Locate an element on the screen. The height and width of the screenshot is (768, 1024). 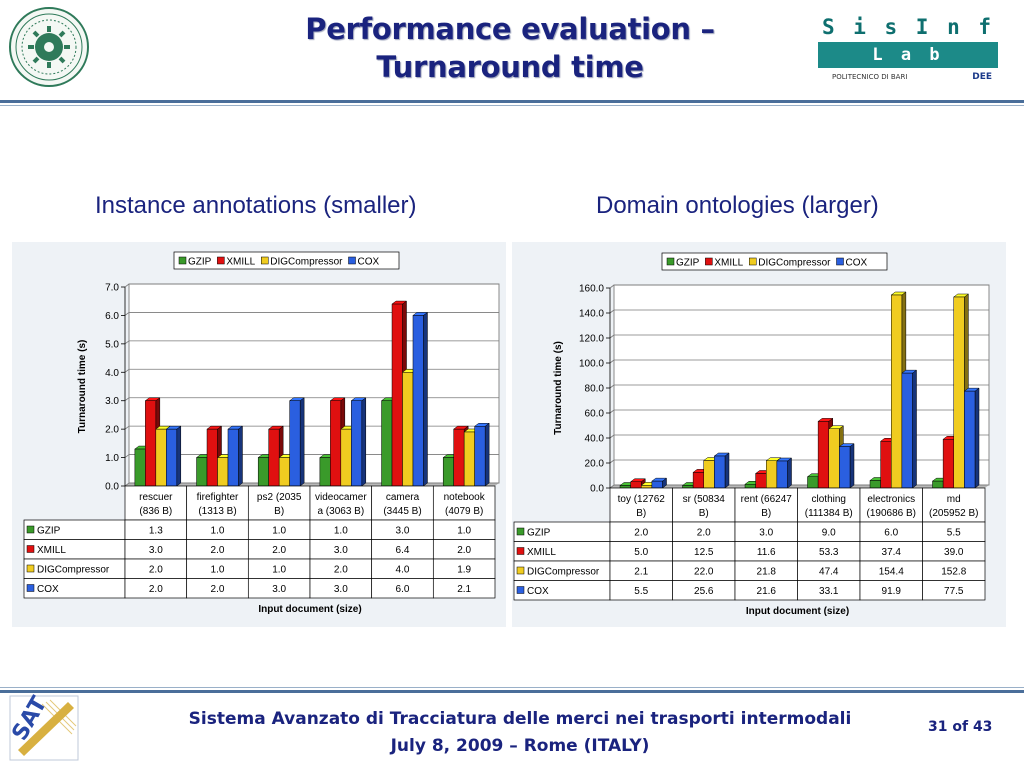
c0-data-label: 1.9 is located at coordinates (464, 570).